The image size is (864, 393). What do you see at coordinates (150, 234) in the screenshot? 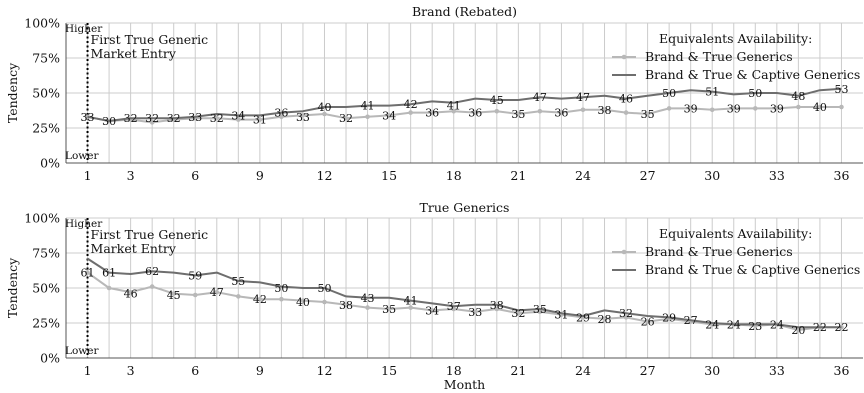
I see `market-entry-label-line1: First True Generic` at bounding box center [150, 234].